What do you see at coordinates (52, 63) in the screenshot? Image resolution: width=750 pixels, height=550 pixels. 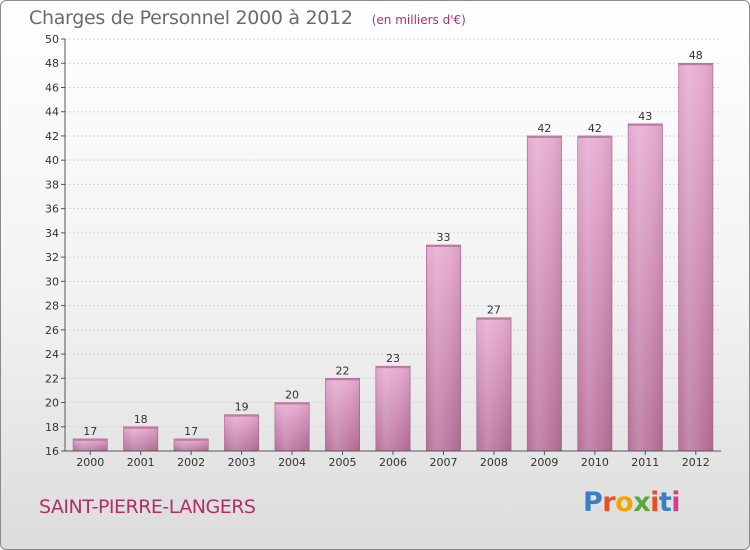 I see `y-tick-label: 48` at bounding box center [52, 63].